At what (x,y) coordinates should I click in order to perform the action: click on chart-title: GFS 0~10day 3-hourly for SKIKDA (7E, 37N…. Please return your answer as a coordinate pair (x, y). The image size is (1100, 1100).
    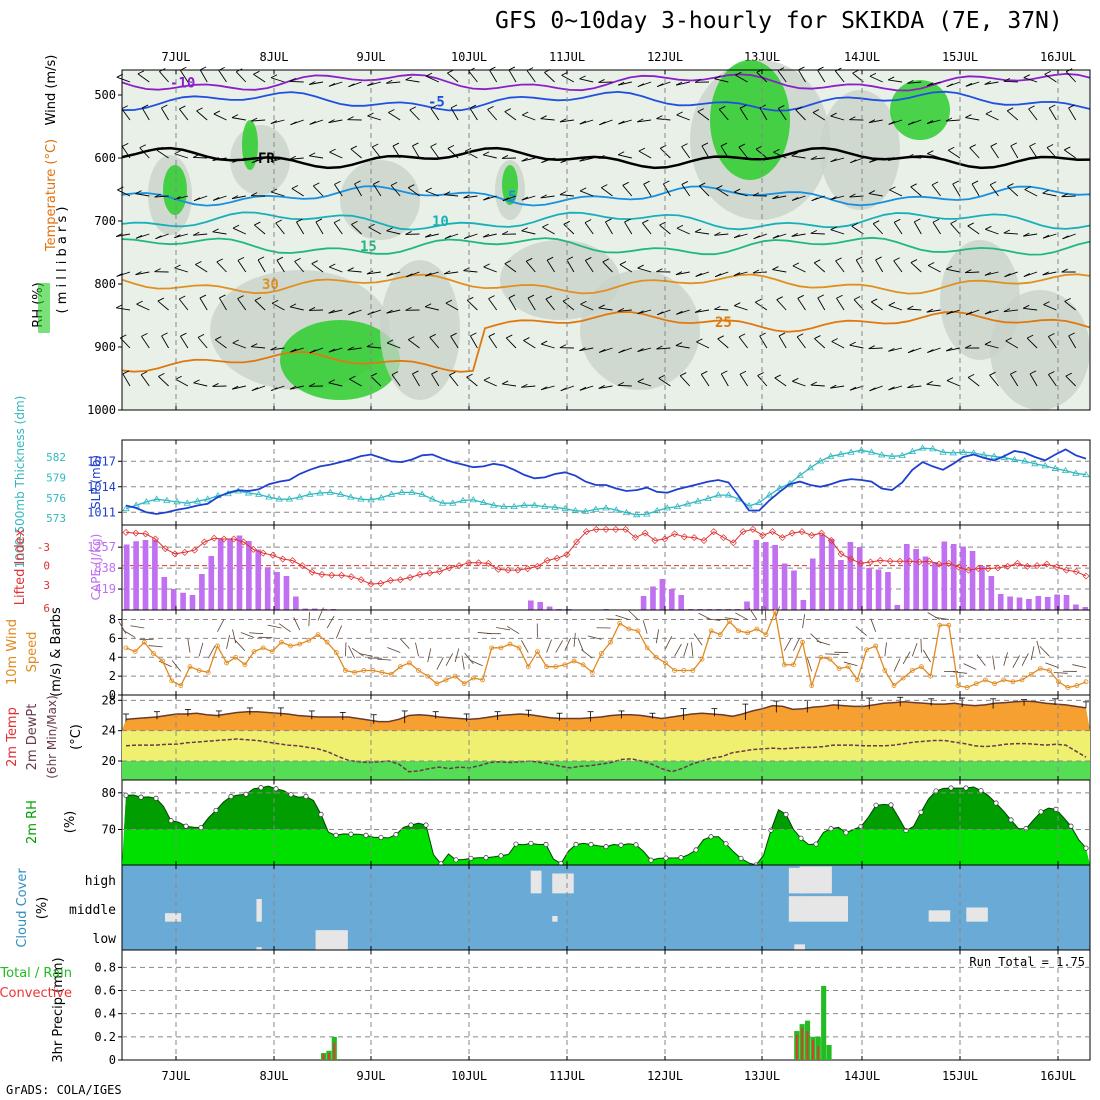
    Looking at the image, I should click on (779, 21).